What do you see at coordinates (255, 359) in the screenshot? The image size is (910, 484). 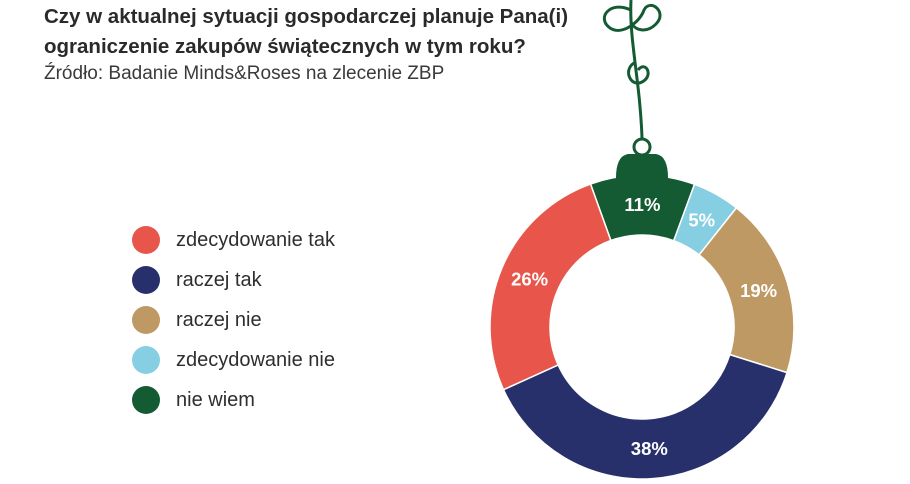 I see `legend-label: zdecydowanie nie` at bounding box center [255, 359].